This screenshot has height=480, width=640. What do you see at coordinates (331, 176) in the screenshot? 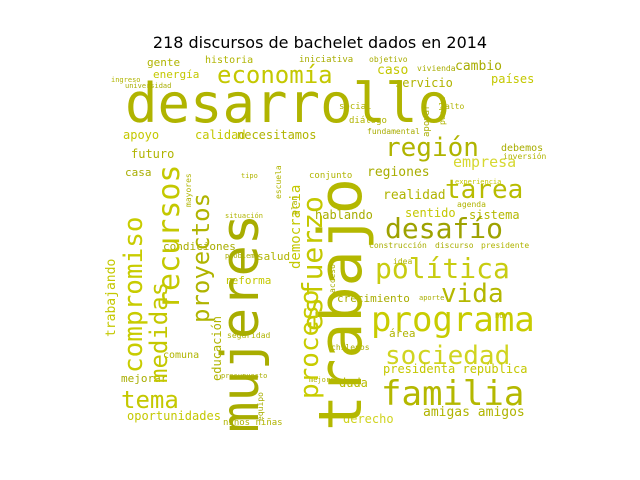
I see `word-conjunto: conjunto` at bounding box center [331, 176].